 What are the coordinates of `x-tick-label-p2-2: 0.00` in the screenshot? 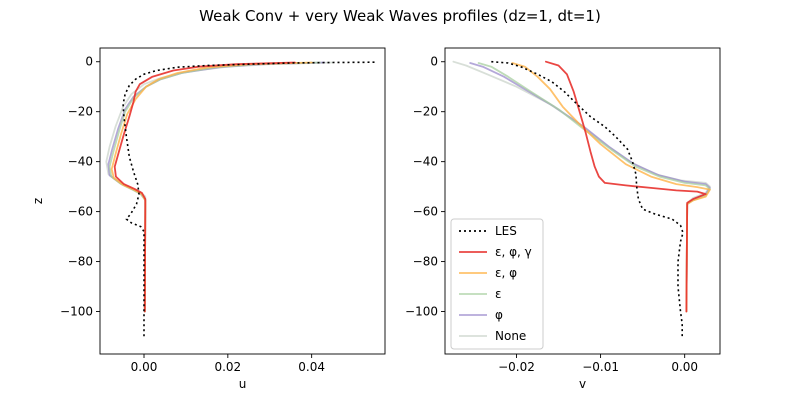 It's located at (684, 367).